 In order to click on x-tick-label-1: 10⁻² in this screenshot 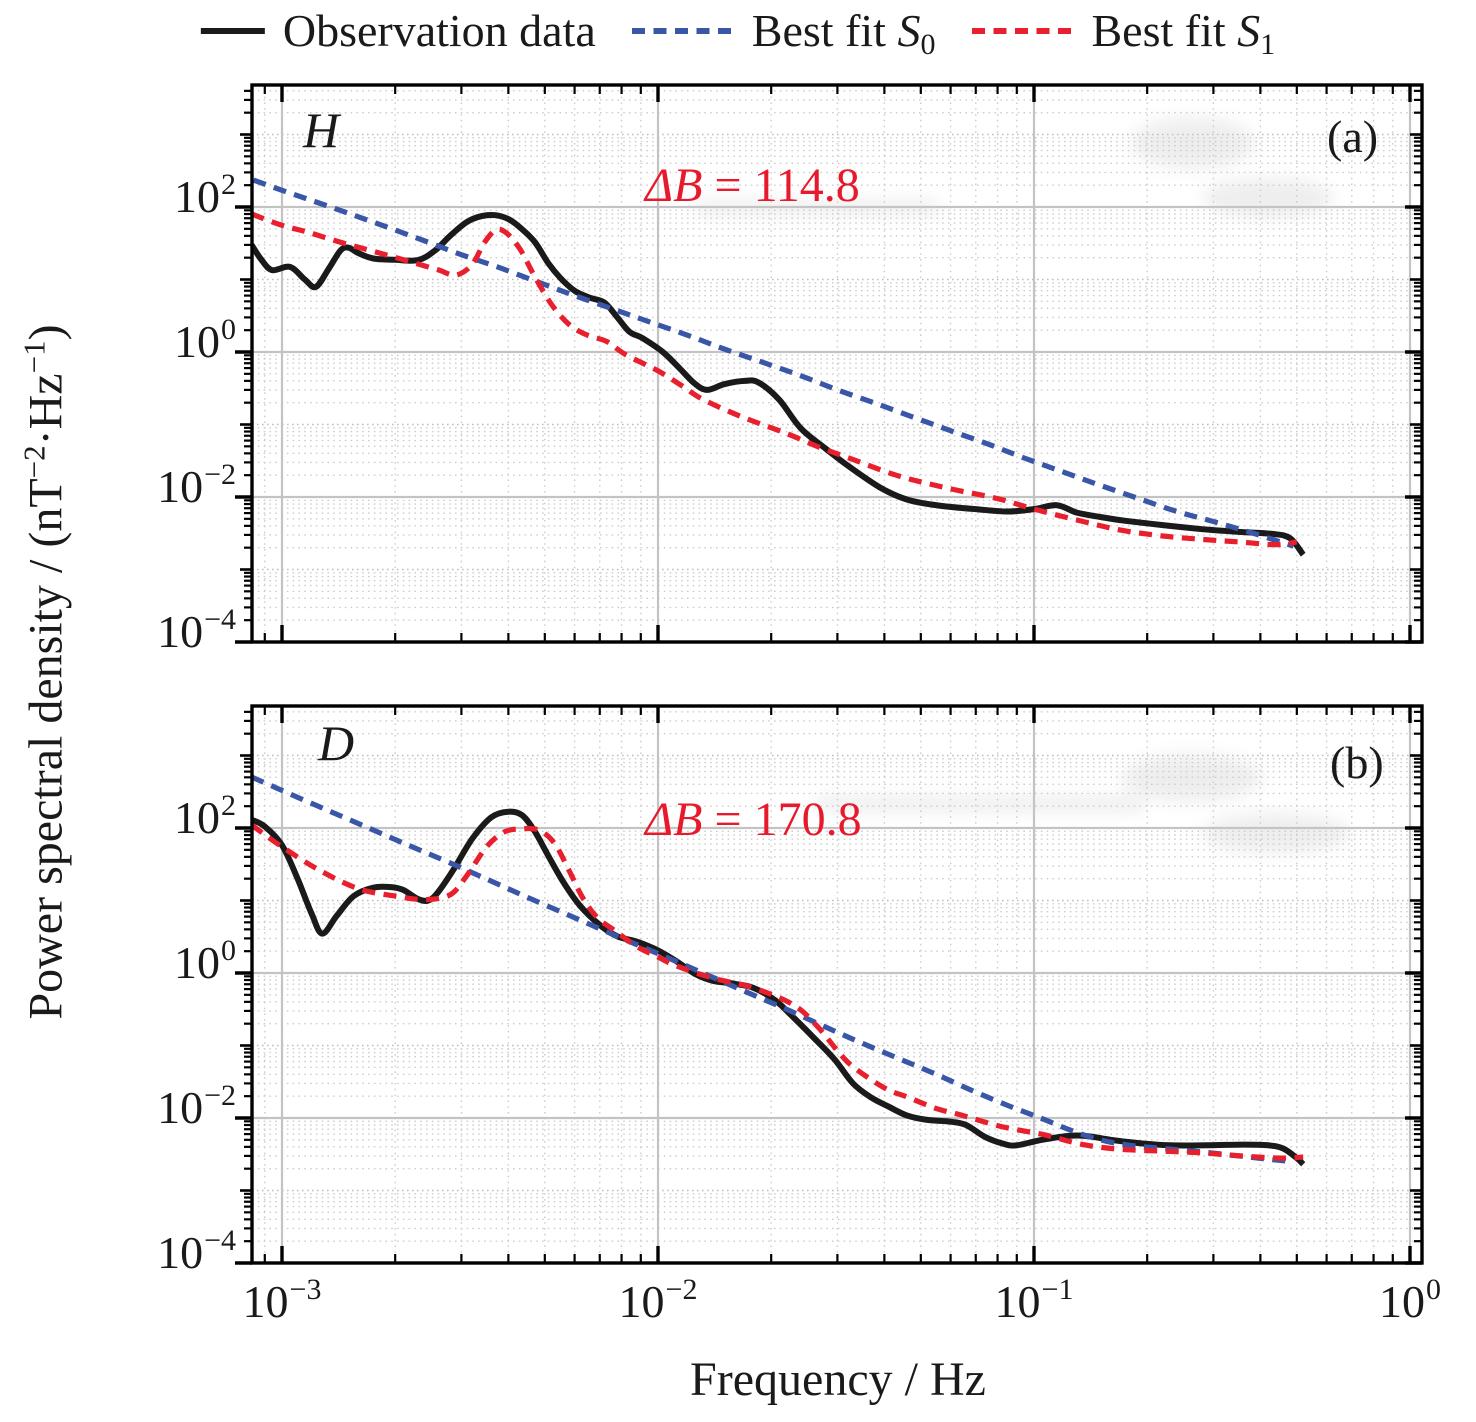, I will do `click(658, 1300)`.